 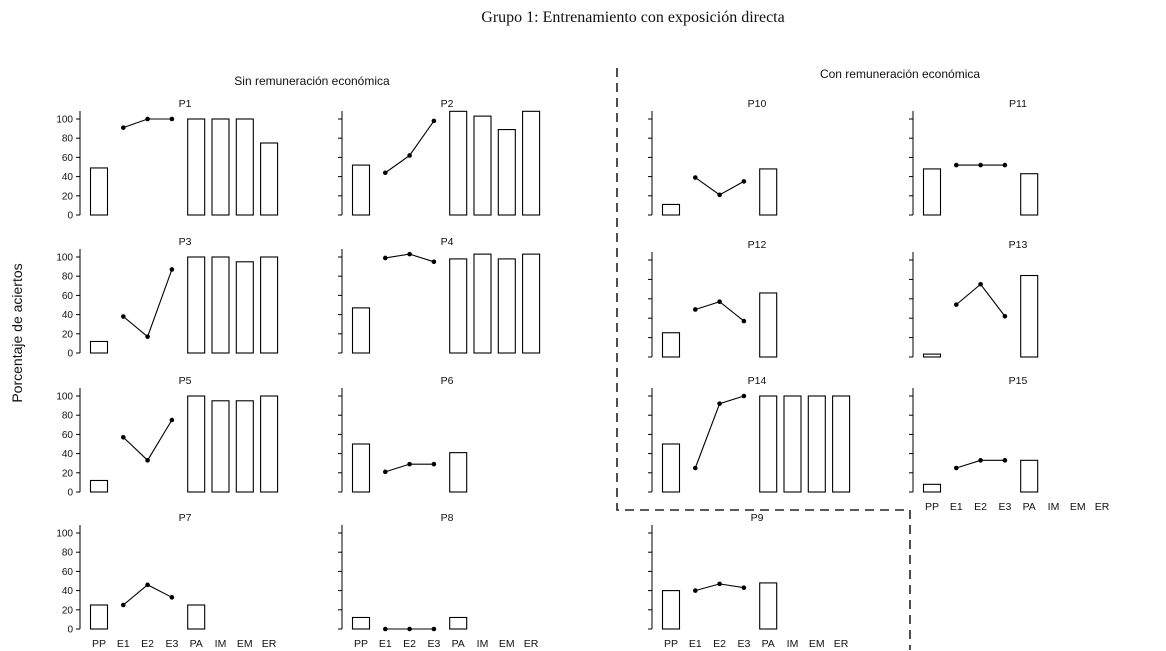 What do you see at coordinates (167, 160) in the screenshot?
I see `panel-p1: 0 20 40 60 80 100 P1` at bounding box center [167, 160].